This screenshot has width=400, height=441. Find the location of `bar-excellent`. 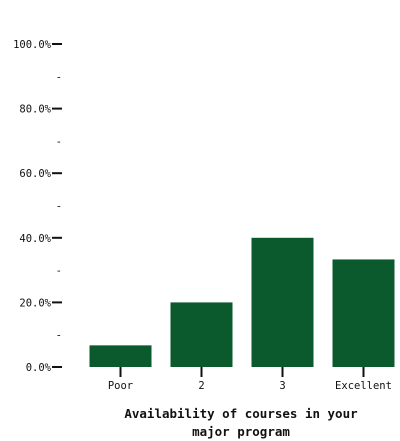

bar-excellent is located at coordinates (363, 313).